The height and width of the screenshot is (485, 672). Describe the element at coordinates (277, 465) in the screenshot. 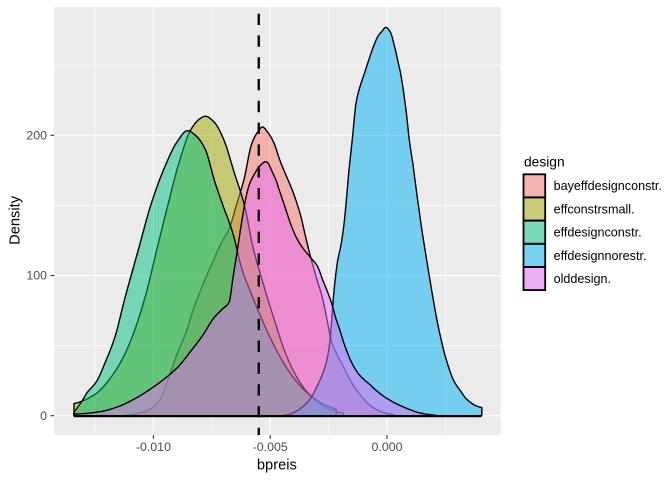

I see `svg-text: bpreis` at that location.